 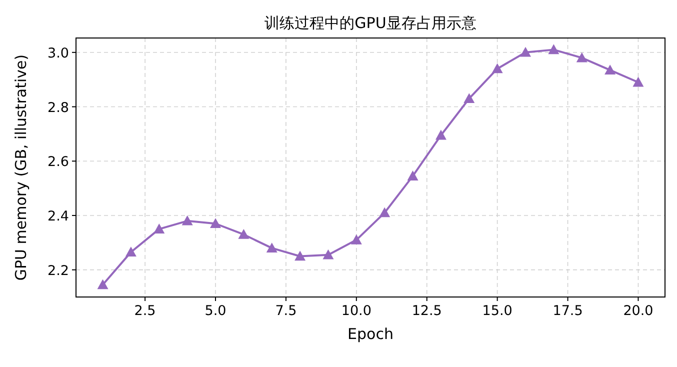 I want to click on x-axis-title: Epoch, so click(x=371, y=334).